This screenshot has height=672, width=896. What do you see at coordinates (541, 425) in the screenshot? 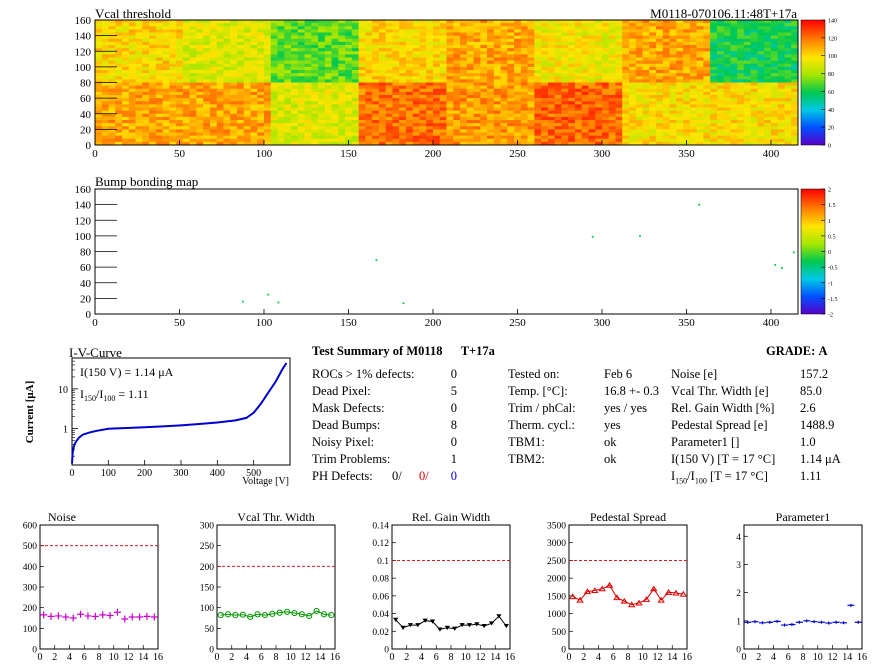
I see `row-label: Therm. cycl.:` at bounding box center [541, 425].